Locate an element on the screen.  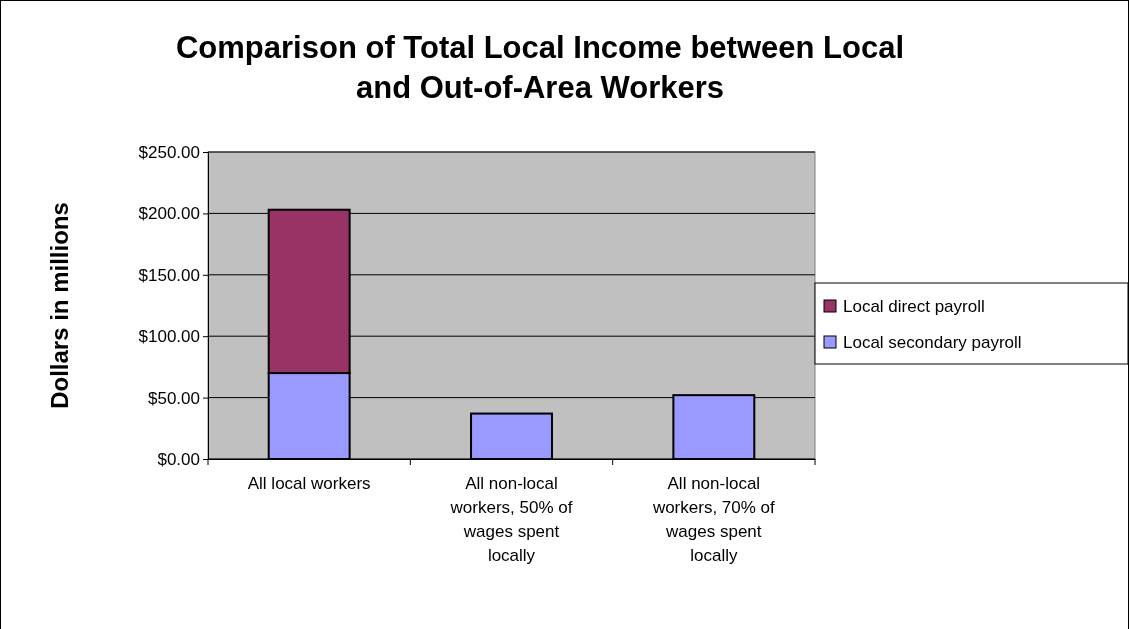
x-tick-label: All non-local workers, 50% of wages spent locally is located at coordinates (511, 519).